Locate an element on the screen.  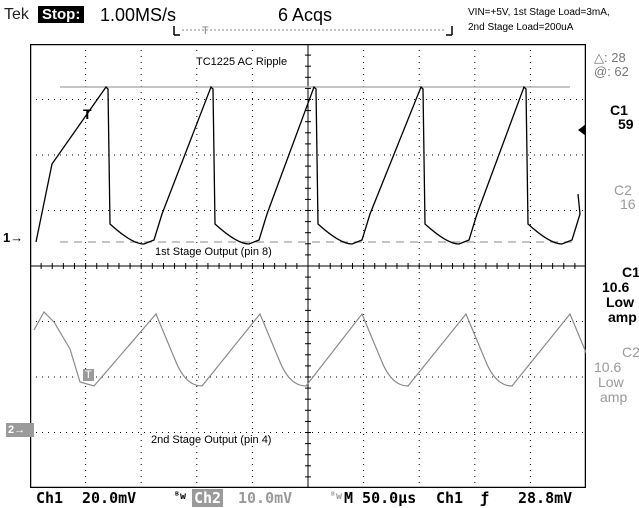
c1-amp-label: amp is located at coordinates (622, 317).